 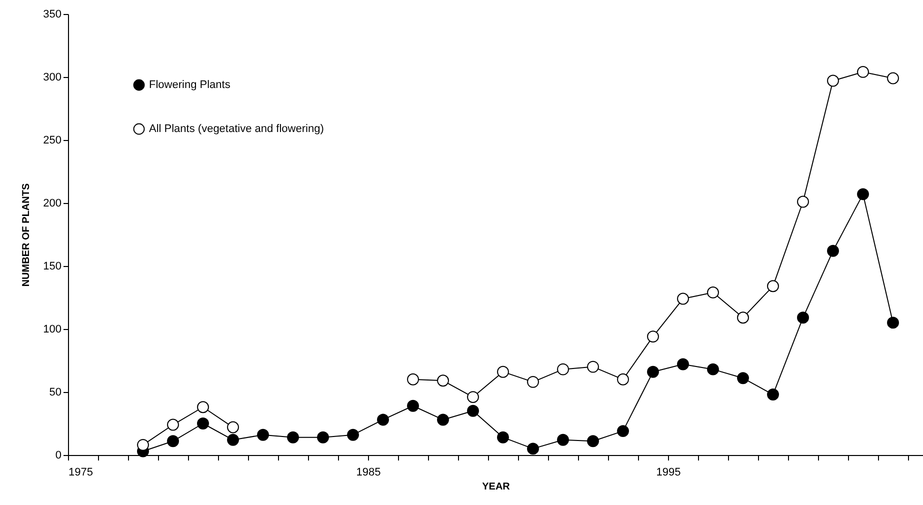 What do you see at coordinates (236, 129) in the screenshot?
I see `legend-label: All Plants (vegetative and flowering)` at bounding box center [236, 129].